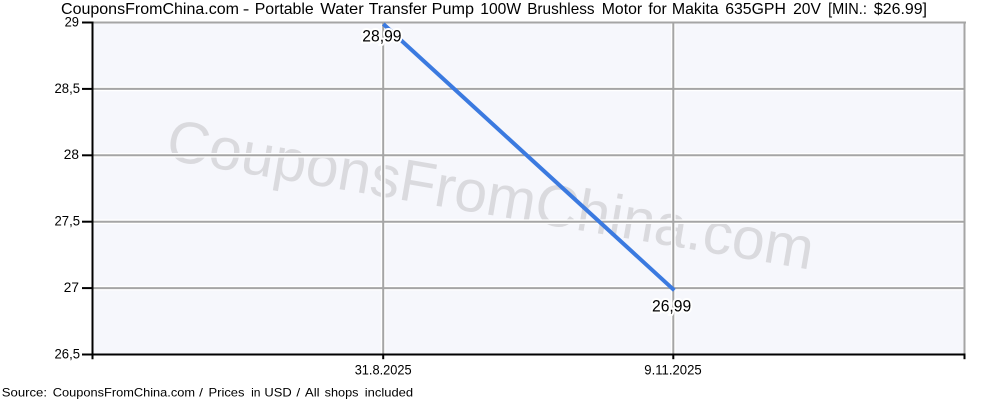 The width and height of the screenshot is (1000, 400). What do you see at coordinates (560, 9) in the screenshot?
I see `svg-text: Brushless` at bounding box center [560, 9].